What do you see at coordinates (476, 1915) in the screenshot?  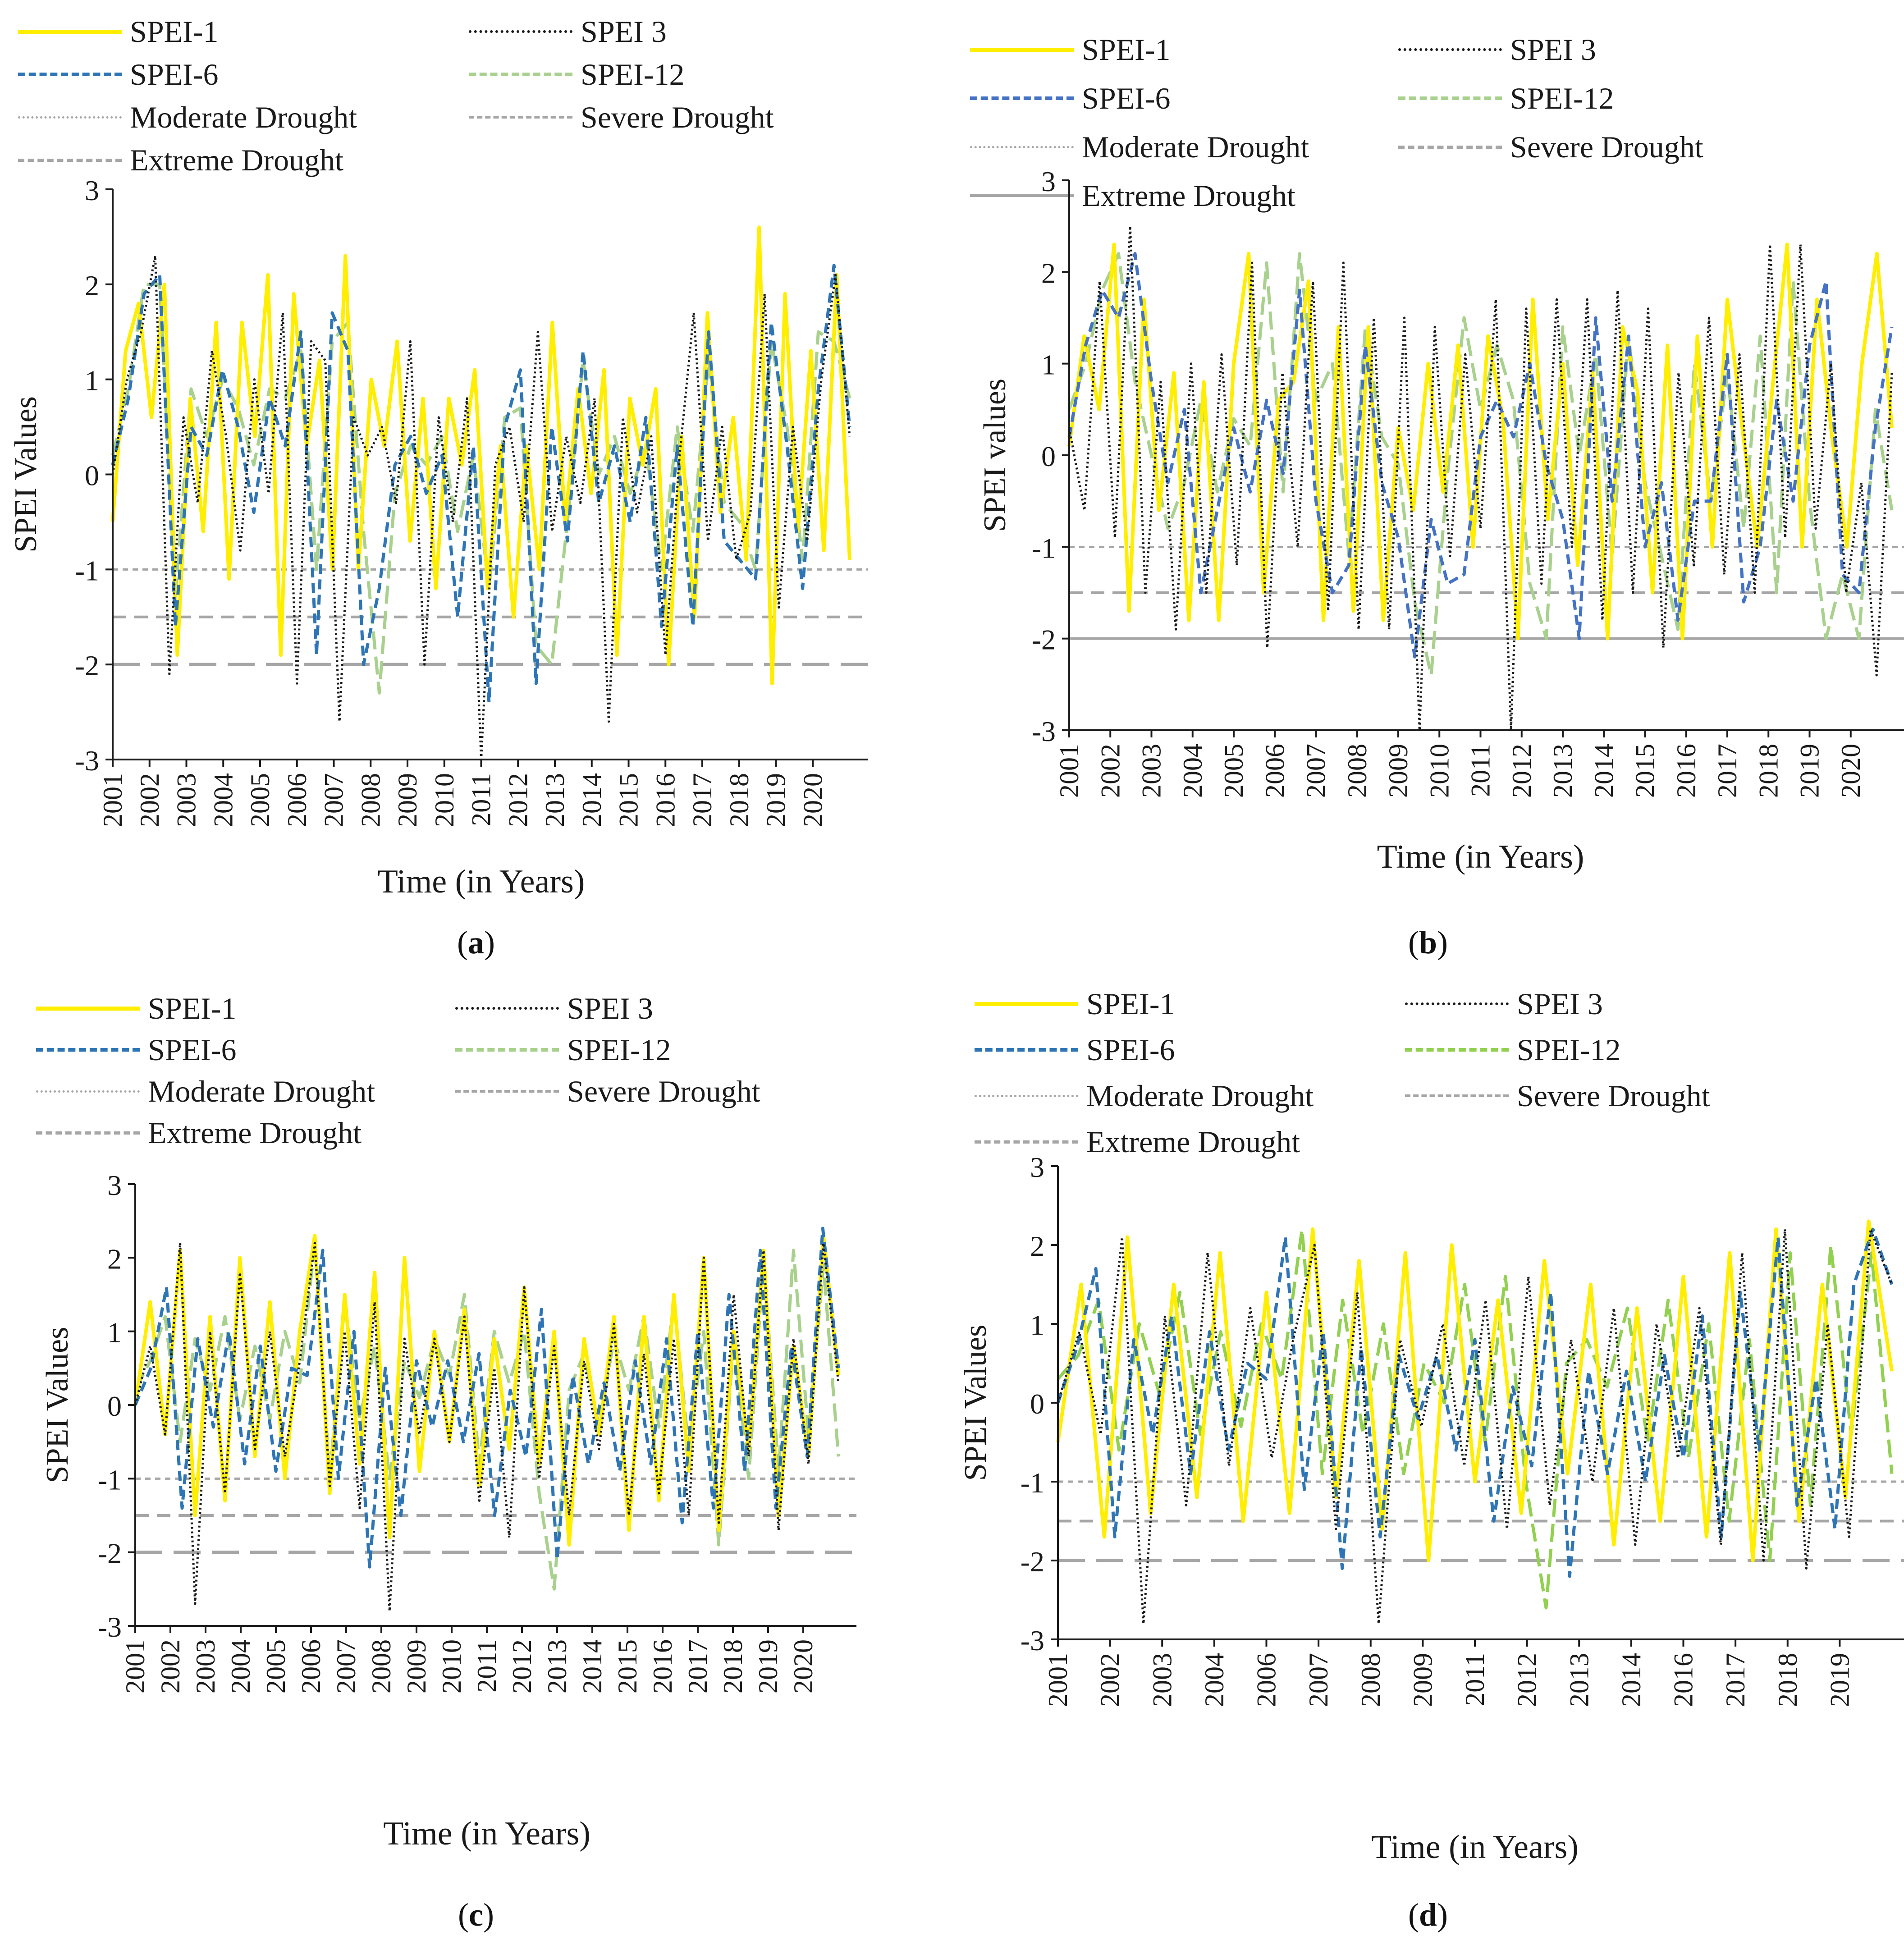 I see `panel-caption-c: (c)` at bounding box center [476, 1915].